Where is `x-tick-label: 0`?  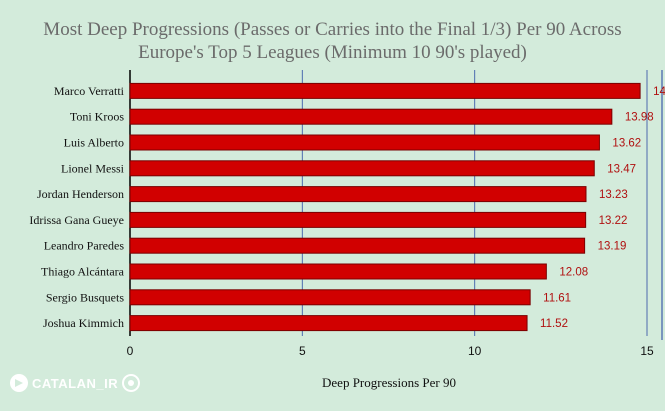
x-tick-label: 0 is located at coordinates (130, 351).